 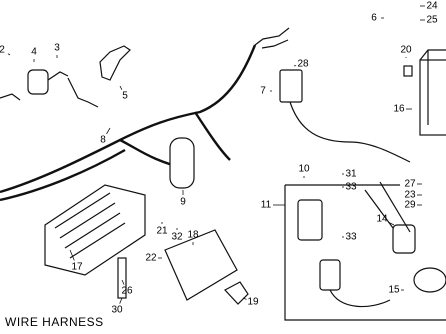 What do you see at coordinates (410, 184) in the screenshot?
I see `callout-label: 27` at bounding box center [410, 184].